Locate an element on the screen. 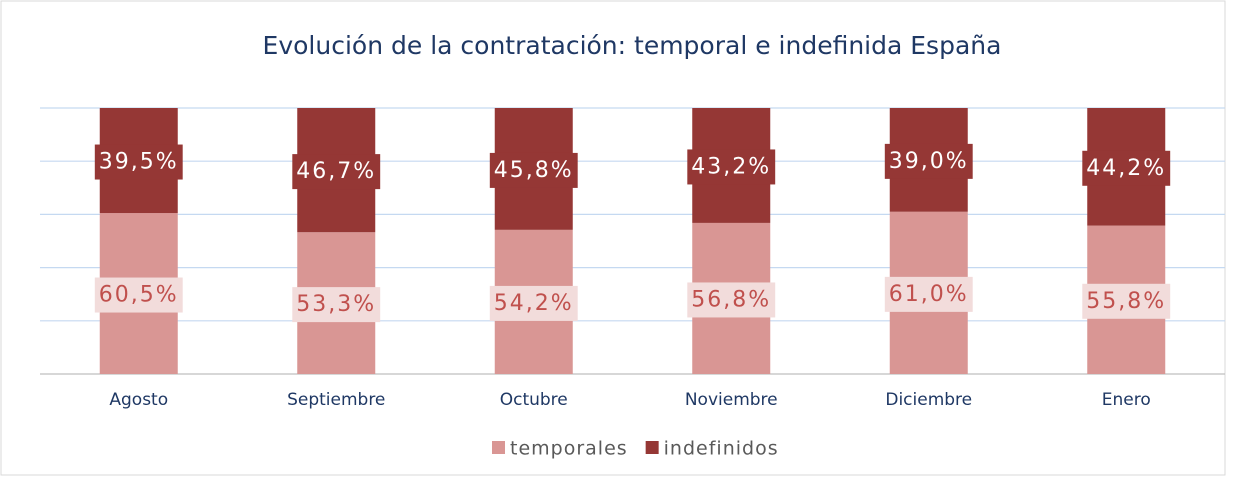 This screenshot has height=478, width=1235. data-label-text: 60,5% is located at coordinates (139, 295).